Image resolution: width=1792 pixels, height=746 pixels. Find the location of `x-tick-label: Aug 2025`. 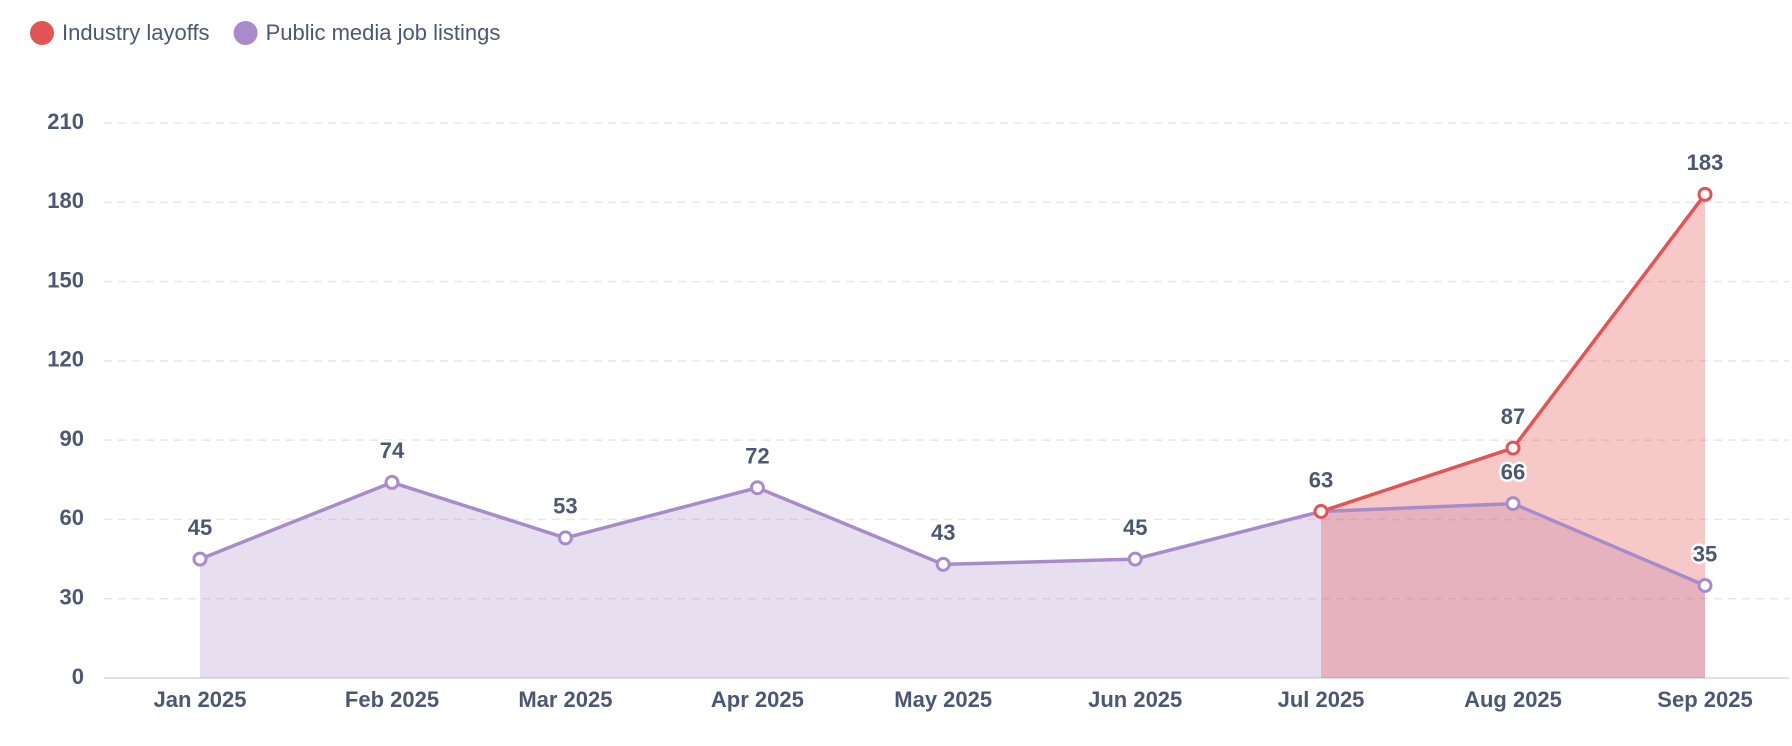

x-tick-label: Aug 2025 is located at coordinates (1513, 699).